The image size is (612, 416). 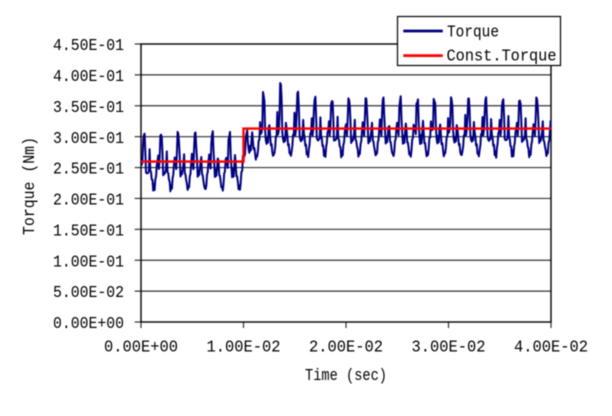 I want to click on svg-text: 1.00E-01, so click(x=88, y=262).